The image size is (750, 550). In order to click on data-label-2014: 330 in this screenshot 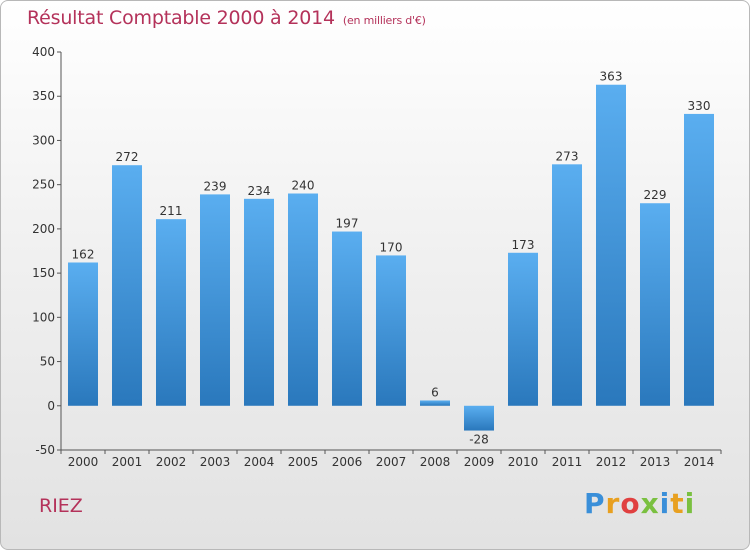, I will do `click(699, 106)`.